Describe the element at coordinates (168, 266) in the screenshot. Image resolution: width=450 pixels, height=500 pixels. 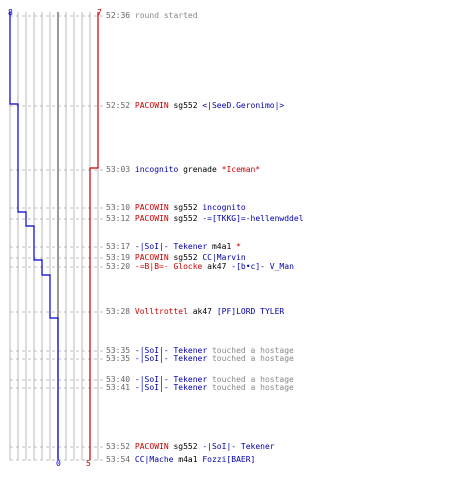
I see `event-text-part: -=B|B=- Glocke` at that location.